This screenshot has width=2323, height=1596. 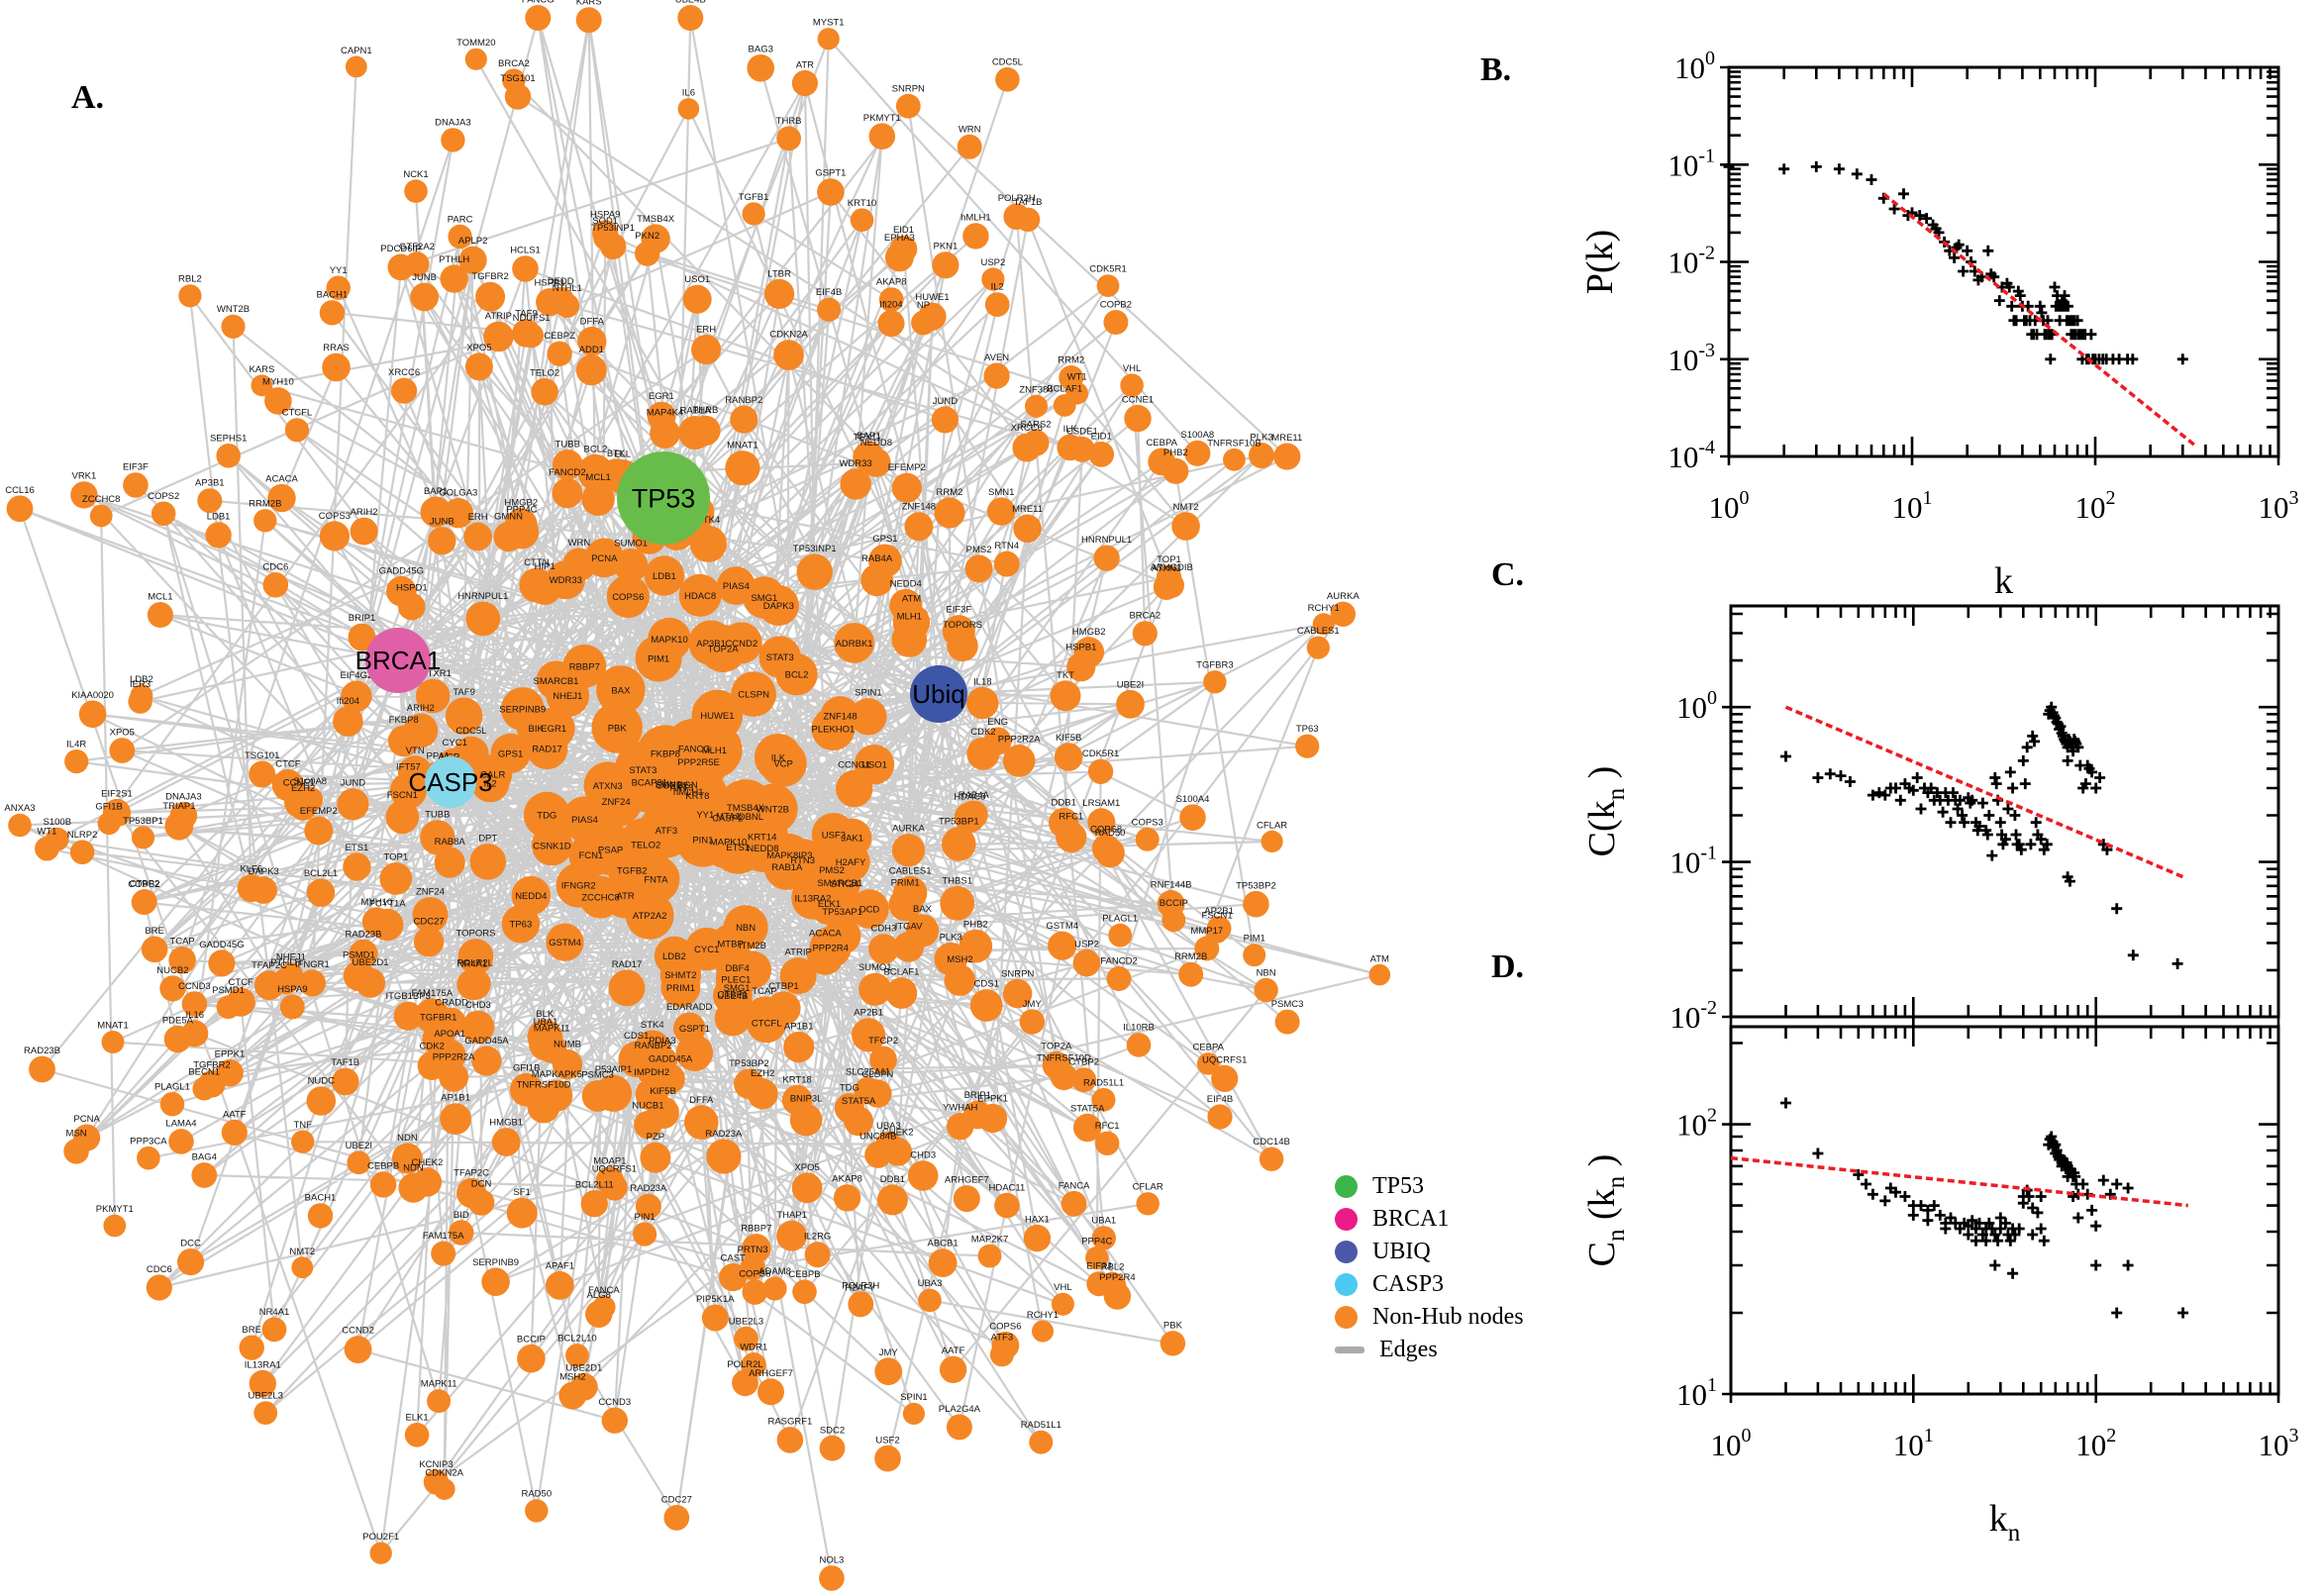 I want to click on gene-label: AURKA, so click(x=909, y=829).